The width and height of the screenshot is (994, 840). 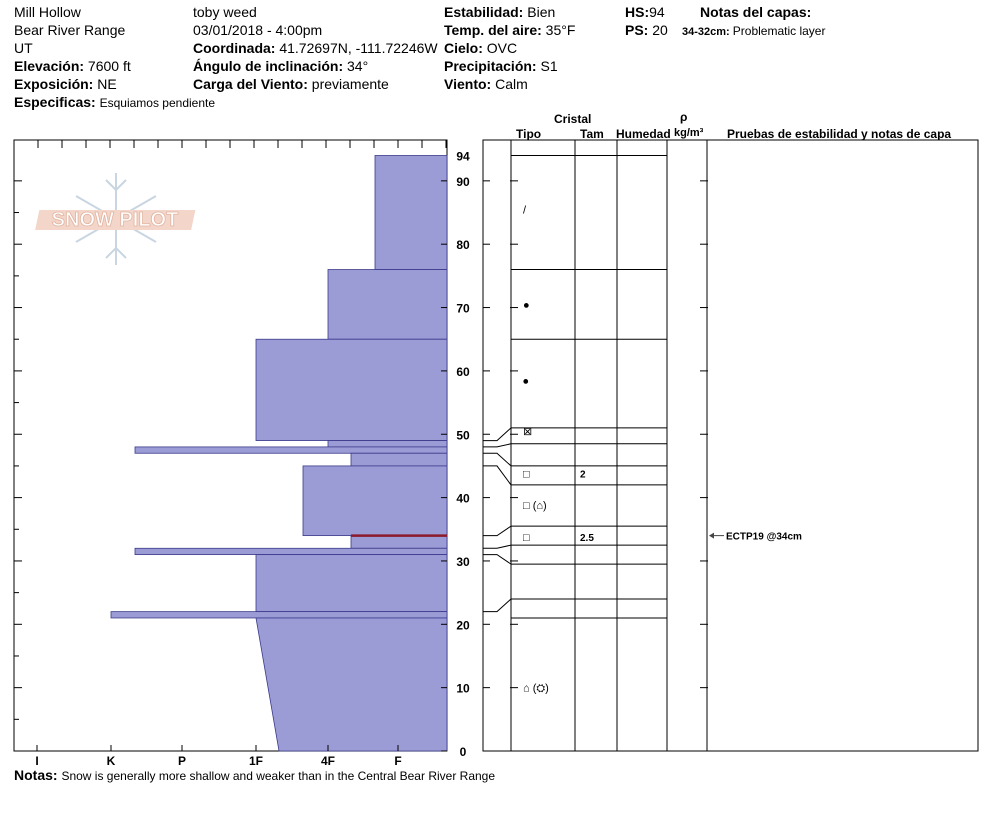 I want to click on wind-load-row: Carga del Viento: previamente, so click(x=291, y=84).